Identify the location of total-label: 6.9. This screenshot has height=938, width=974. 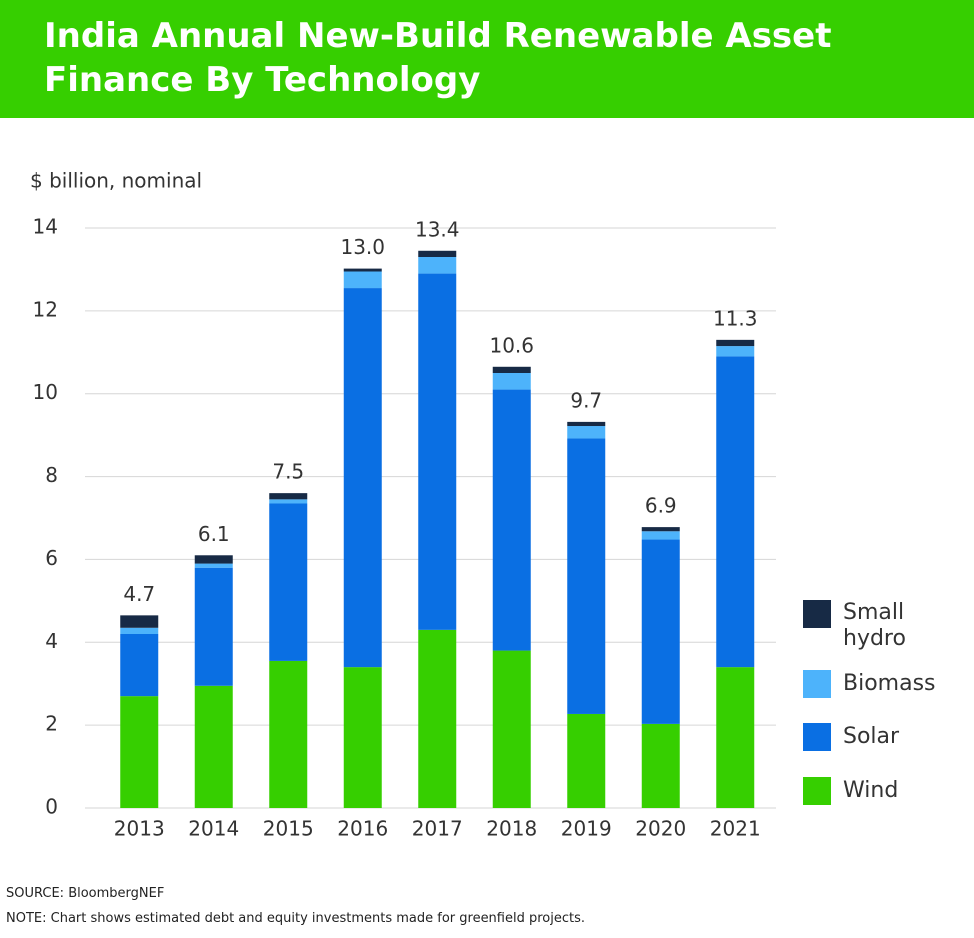
(661, 506).